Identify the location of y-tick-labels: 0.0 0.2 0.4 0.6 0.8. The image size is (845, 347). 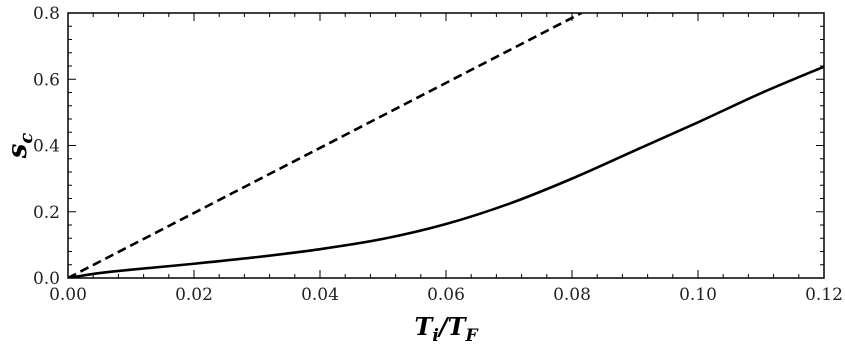
(46, 146).